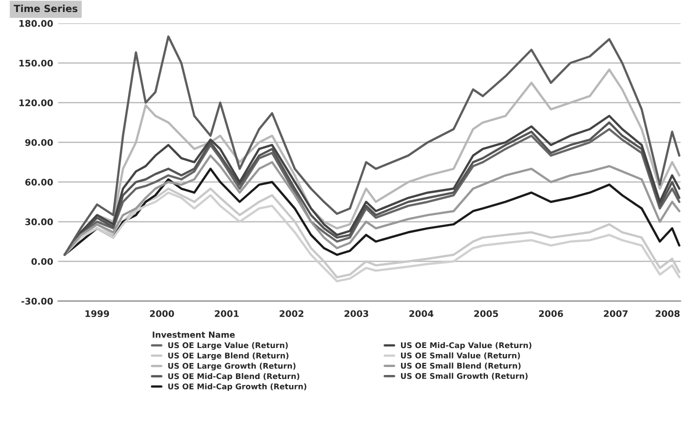 The height and width of the screenshot is (424, 684). Describe the element at coordinates (486, 314) in the screenshot. I see `x-tick-label: 2005` at that location.